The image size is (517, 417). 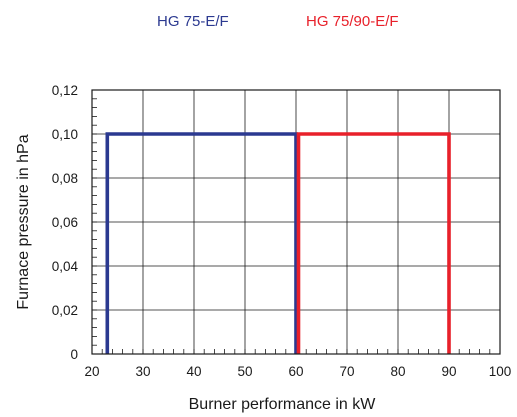 What do you see at coordinates (352, 21) in the screenshot?
I see `legend-entry-hg75-90: HG 75/90-E/F` at bounding box center [352, 21].